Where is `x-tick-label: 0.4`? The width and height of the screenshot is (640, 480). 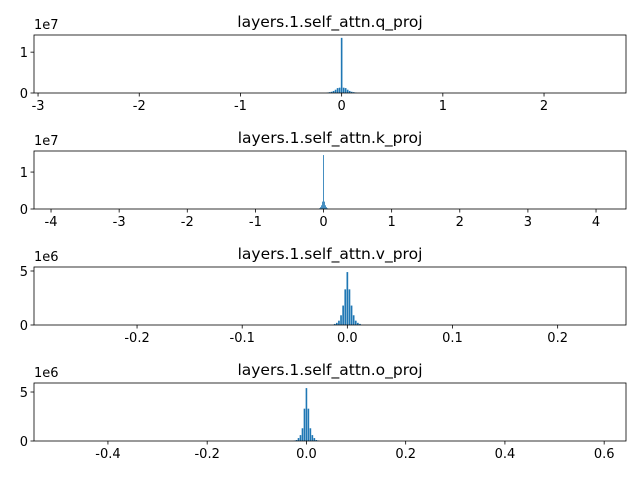 x-tick-label: 0.4 is located at coordinates (505, 454).